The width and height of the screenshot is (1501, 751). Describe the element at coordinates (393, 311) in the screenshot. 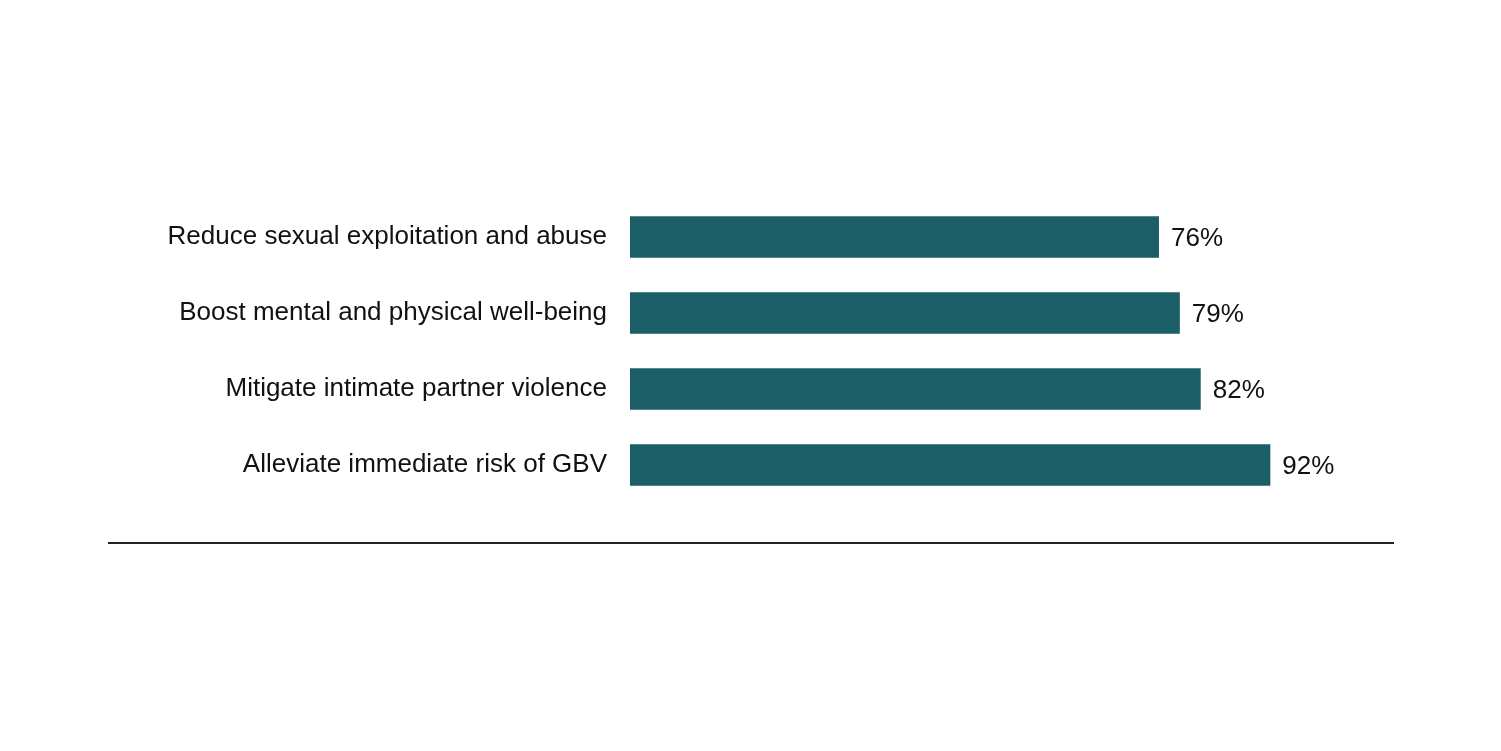

I see `y-tick-label: Boost mental and physical well-being` at that location.